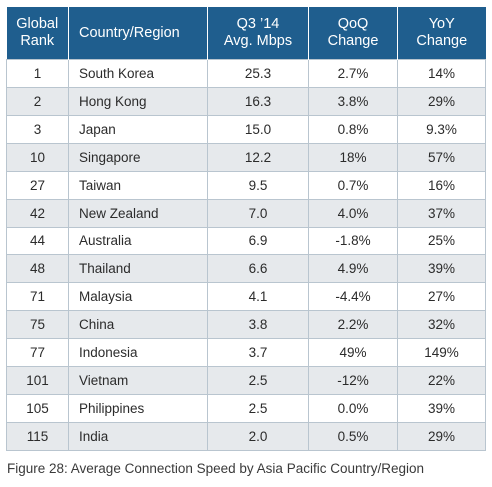  Describe the element at coordinates (138, 101) in the screenshot. I see `country-cell: Hong Kong` at that location.